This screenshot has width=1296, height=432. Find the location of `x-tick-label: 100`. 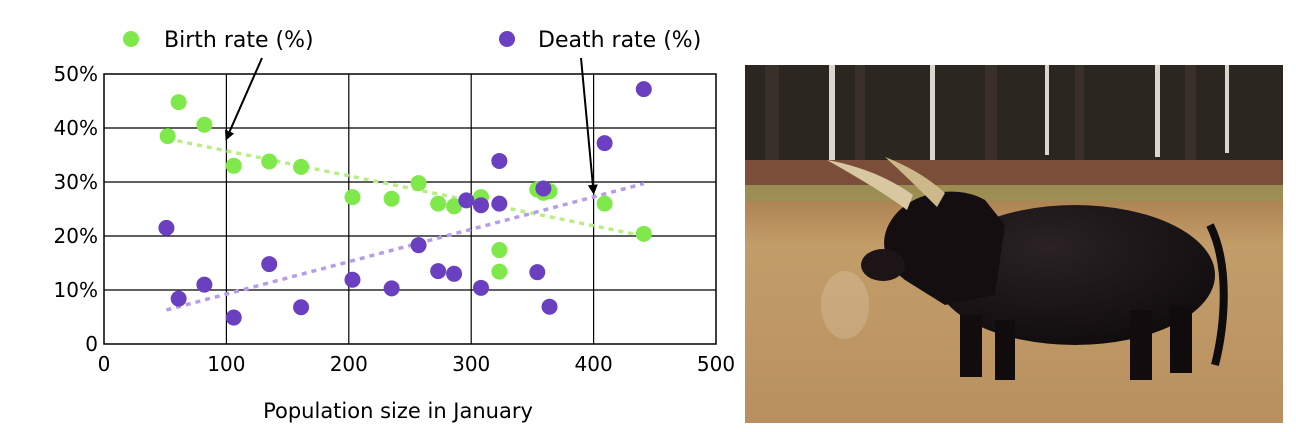

x-tick-label: 100 is located at coordinates (226, 364).